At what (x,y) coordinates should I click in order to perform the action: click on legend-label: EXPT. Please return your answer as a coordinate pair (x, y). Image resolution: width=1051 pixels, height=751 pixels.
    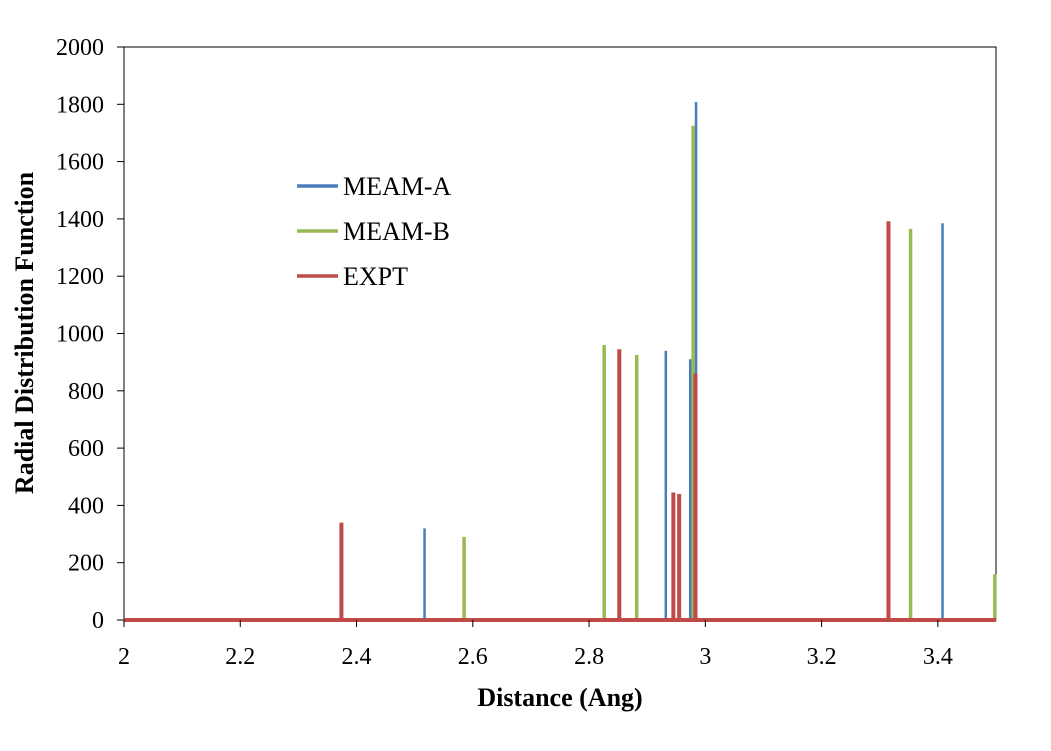
    Looking at the image, I should click on (375, 276).